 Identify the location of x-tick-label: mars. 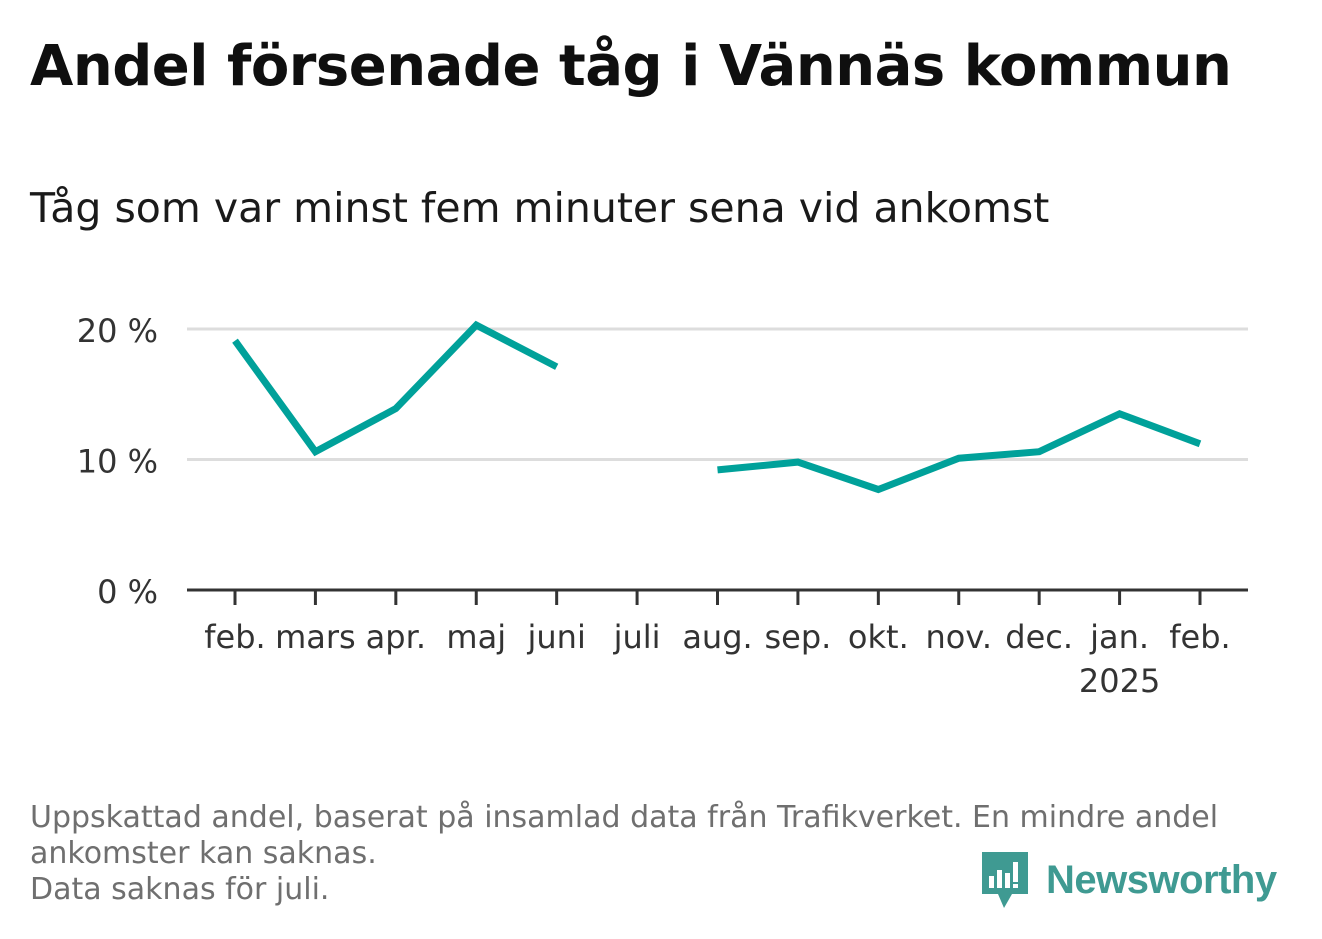
(315, 637).